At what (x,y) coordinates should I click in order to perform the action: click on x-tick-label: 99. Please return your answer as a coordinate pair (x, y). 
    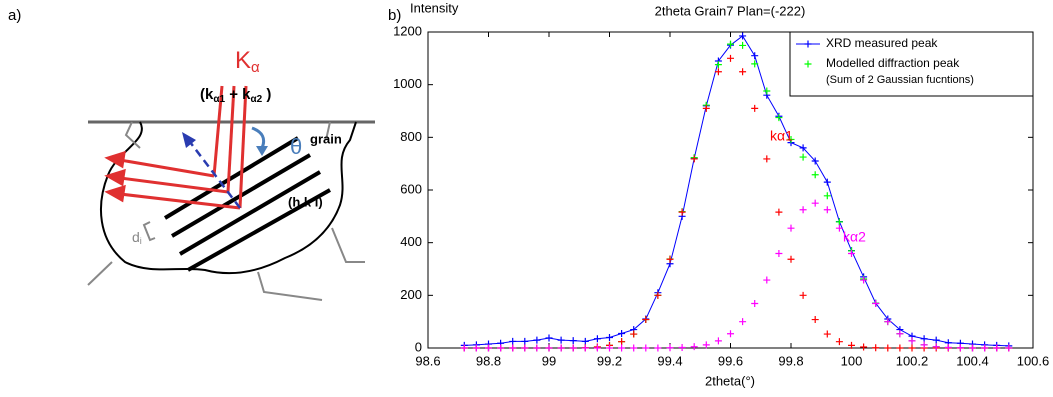
    Looking at the image, I should click on (549, 360).